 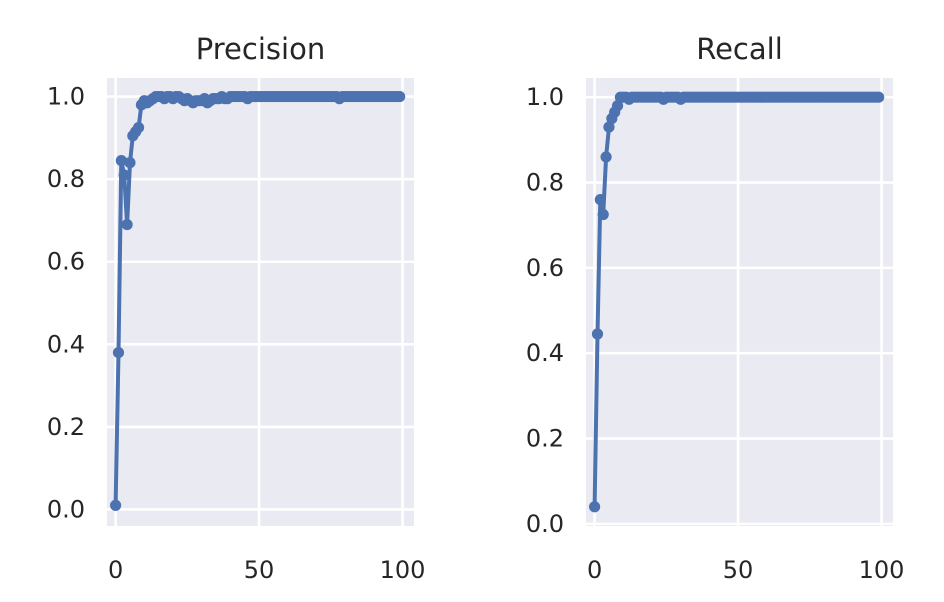 I want to click on chart-title: Precision, so click(x=260, y=49).